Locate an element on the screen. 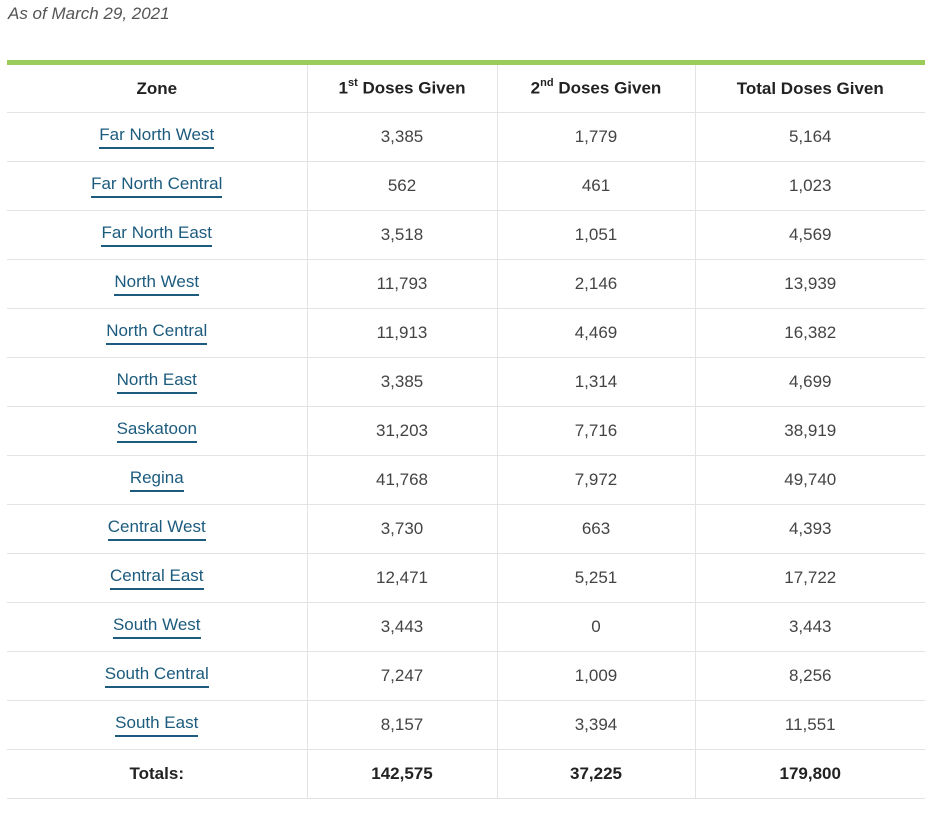 This screenshot has height=824, width=932. header-second-doses: 2nd Doses Given is located at coordinates (595, 87).